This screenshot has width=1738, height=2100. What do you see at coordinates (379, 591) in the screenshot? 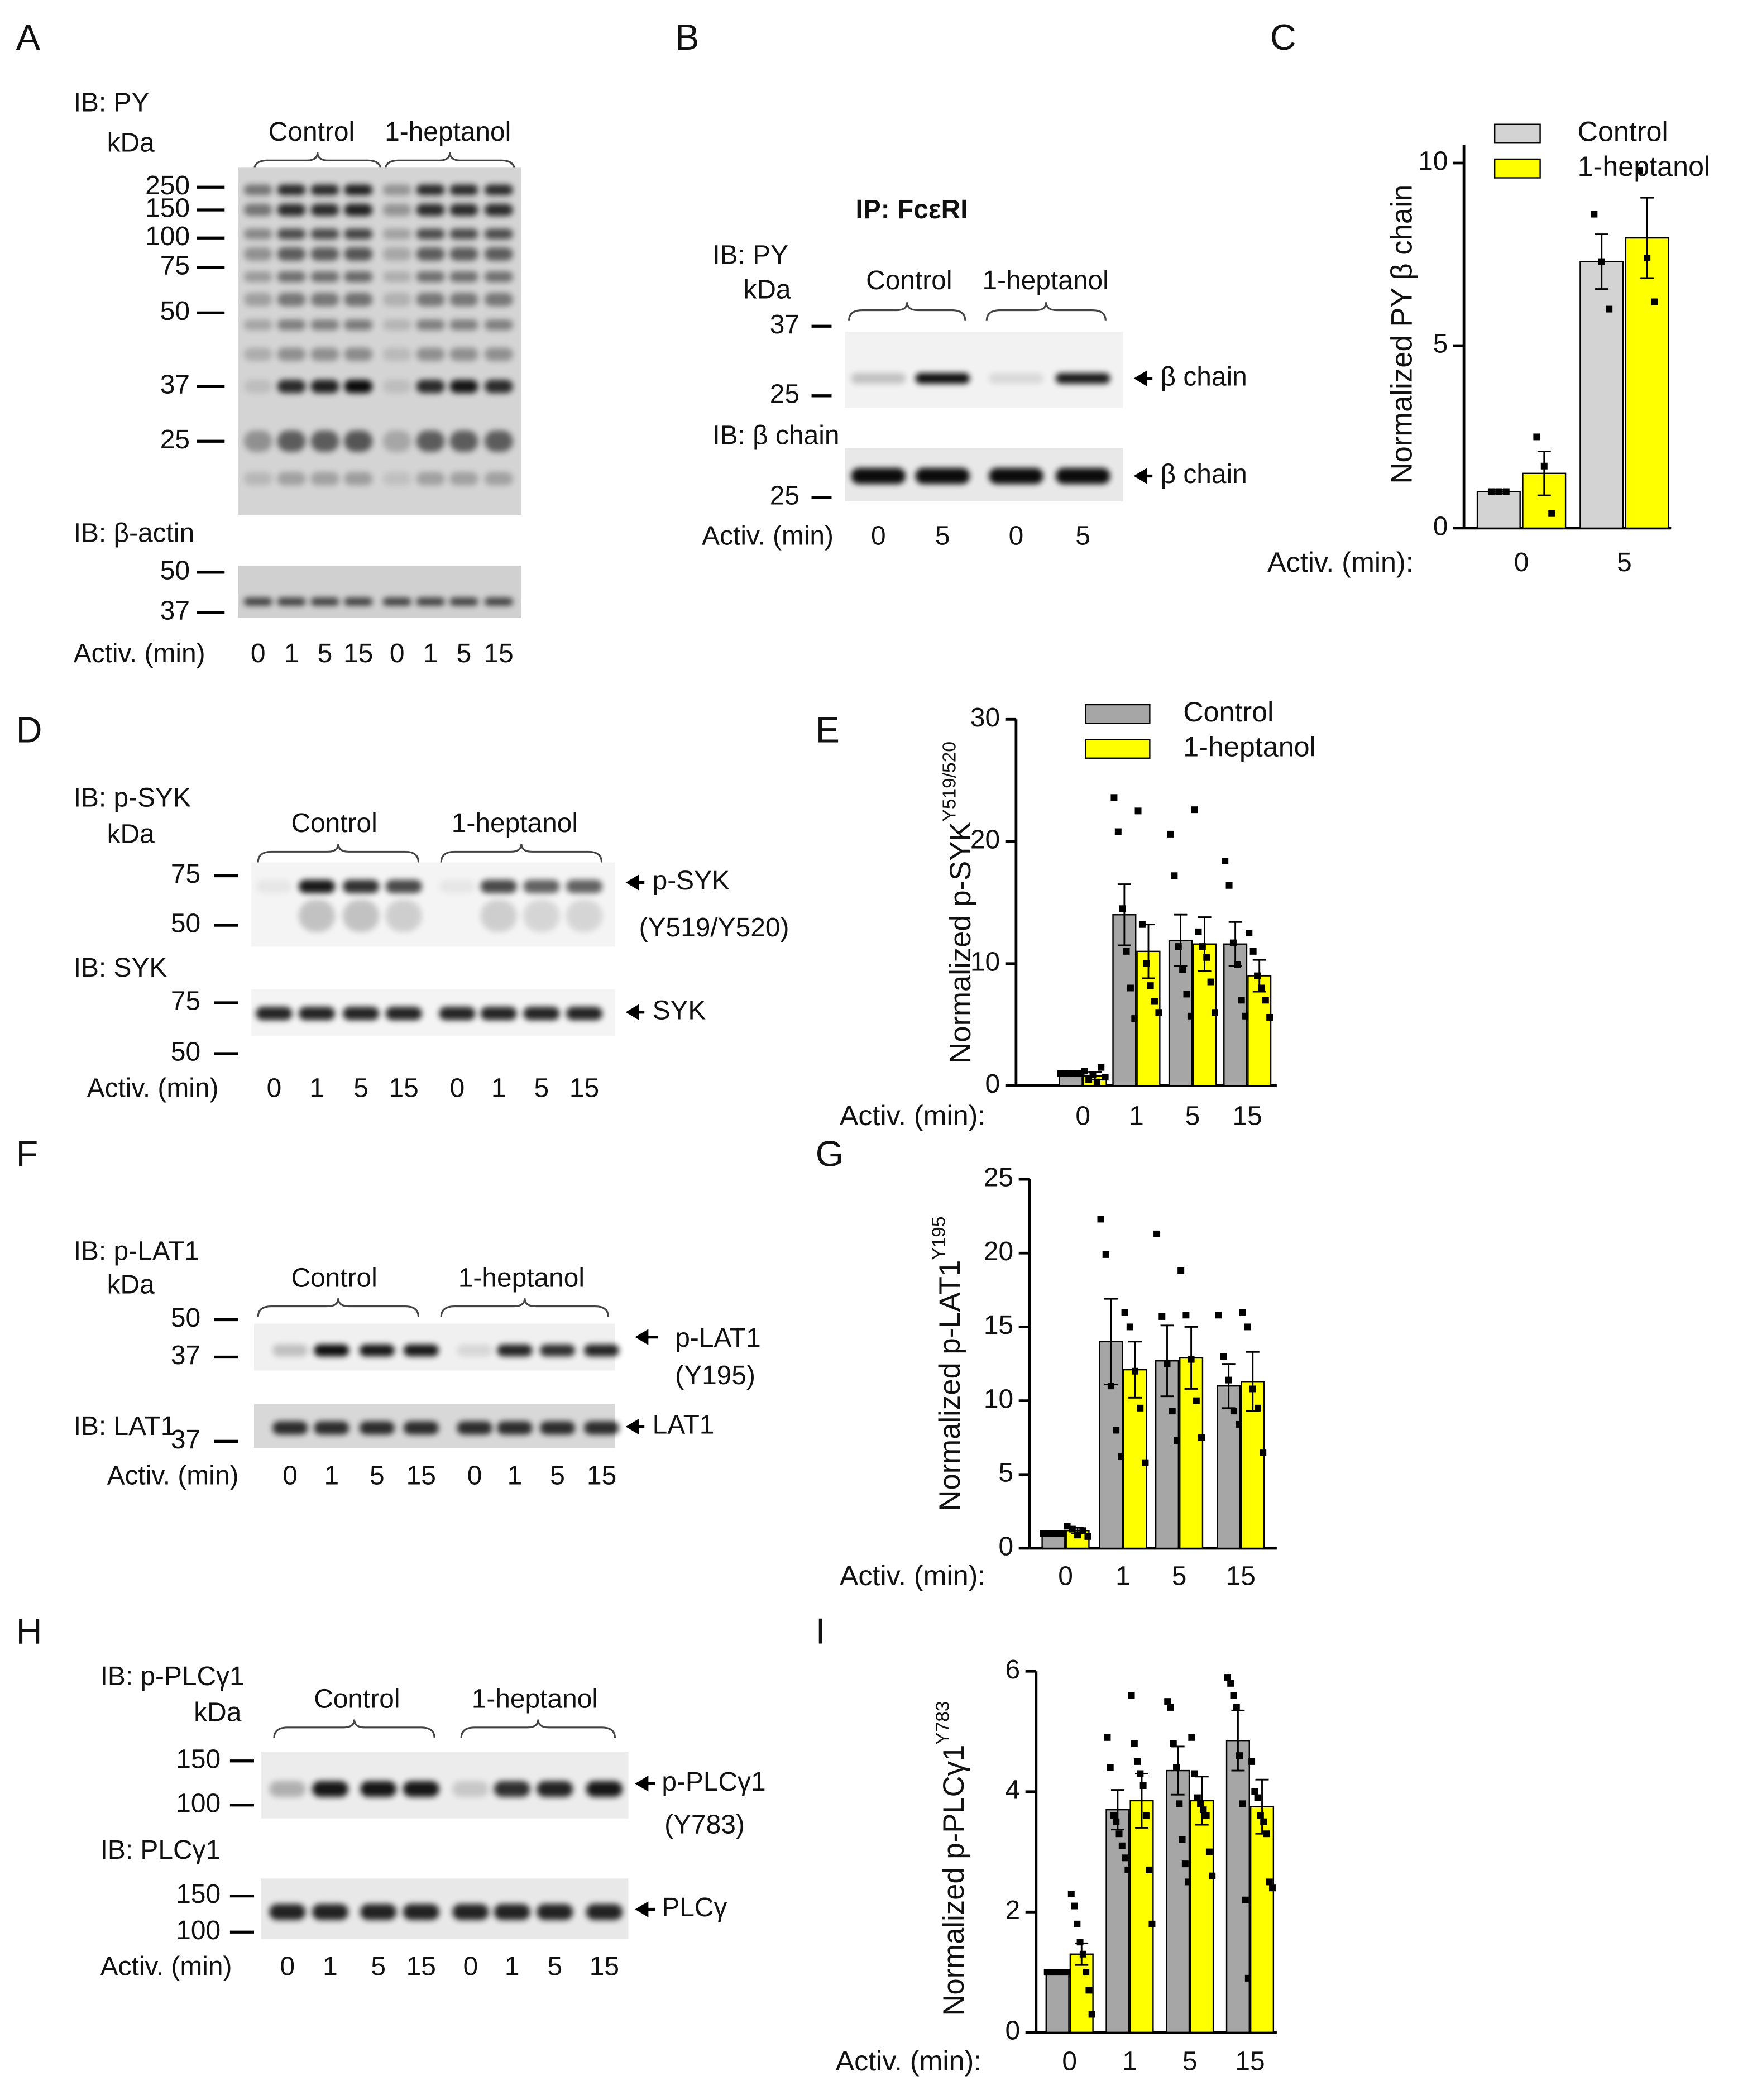
I see `blot` at bounding box center [379, 591].